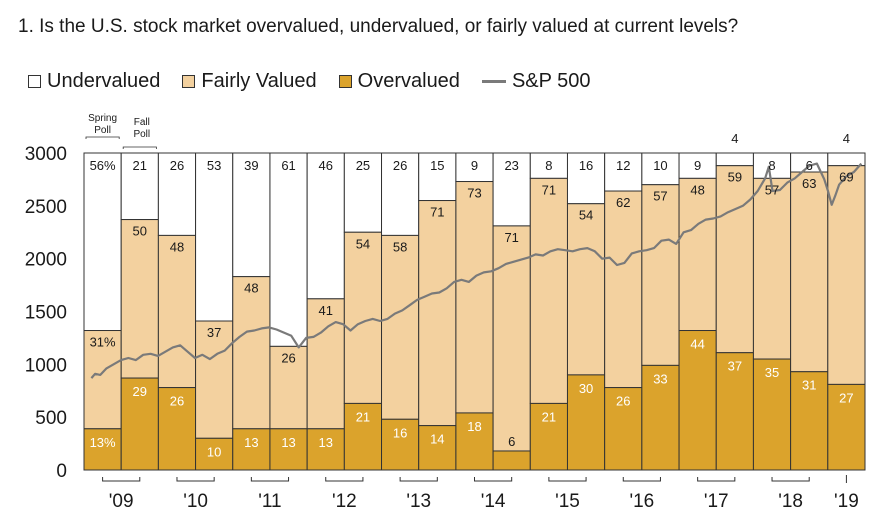  What do you see at coordinates (809, 165) in the screenshot?
I see `label-undervalued: 6` at bounding box center [809, 165].